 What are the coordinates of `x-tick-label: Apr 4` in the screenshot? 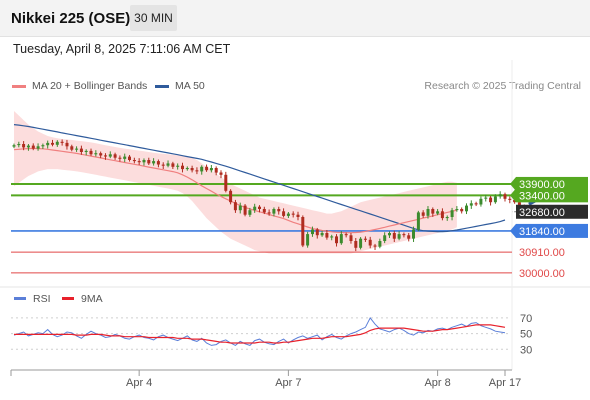 It's located at (139, 383).